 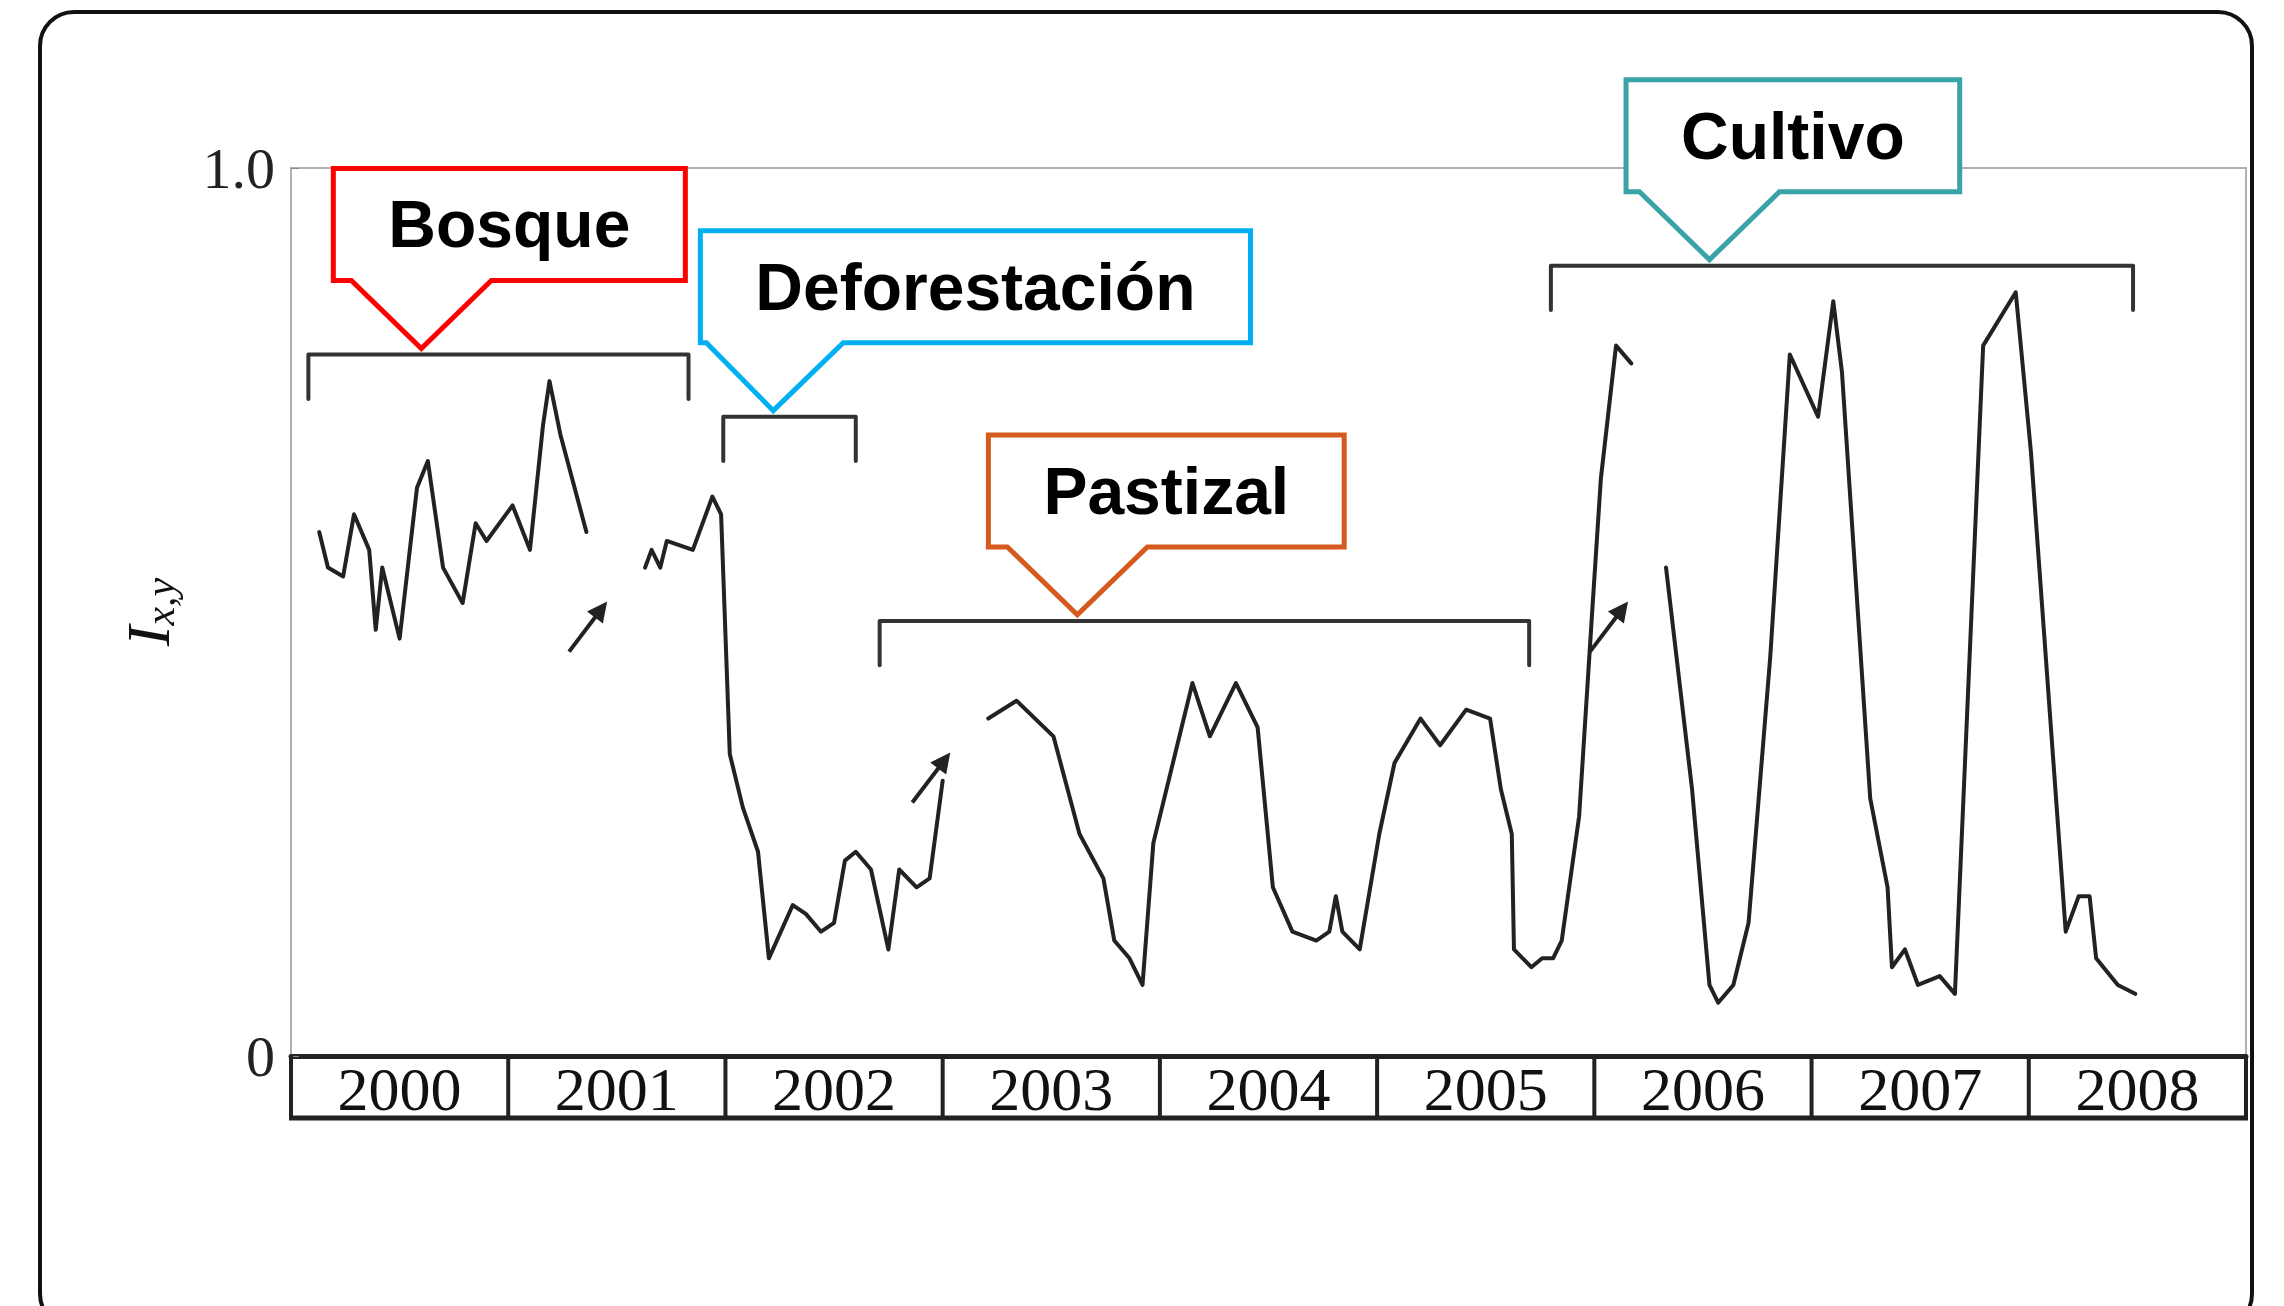 I want to click on annotation: Pastizal, so click(x=1166, y=490).